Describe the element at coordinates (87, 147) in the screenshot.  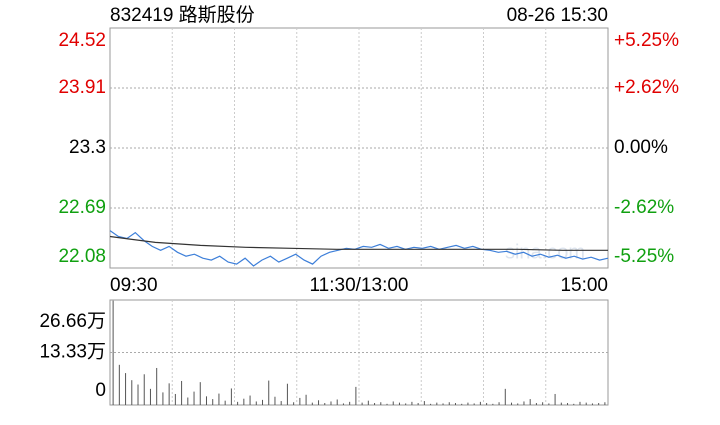
I see `y-tick-label: 23.3` at that location.